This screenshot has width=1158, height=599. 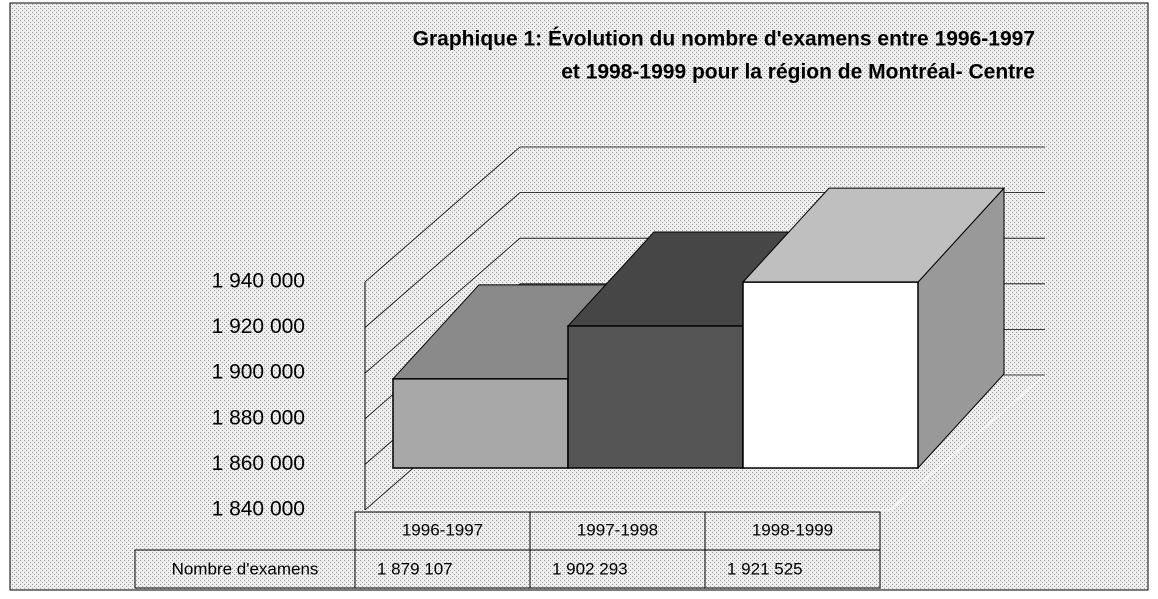 What do you see at coordinates (258, 509) in the screenshot?
I see `y-tick-label: 1 840 000` at bounding box center [258, 509].